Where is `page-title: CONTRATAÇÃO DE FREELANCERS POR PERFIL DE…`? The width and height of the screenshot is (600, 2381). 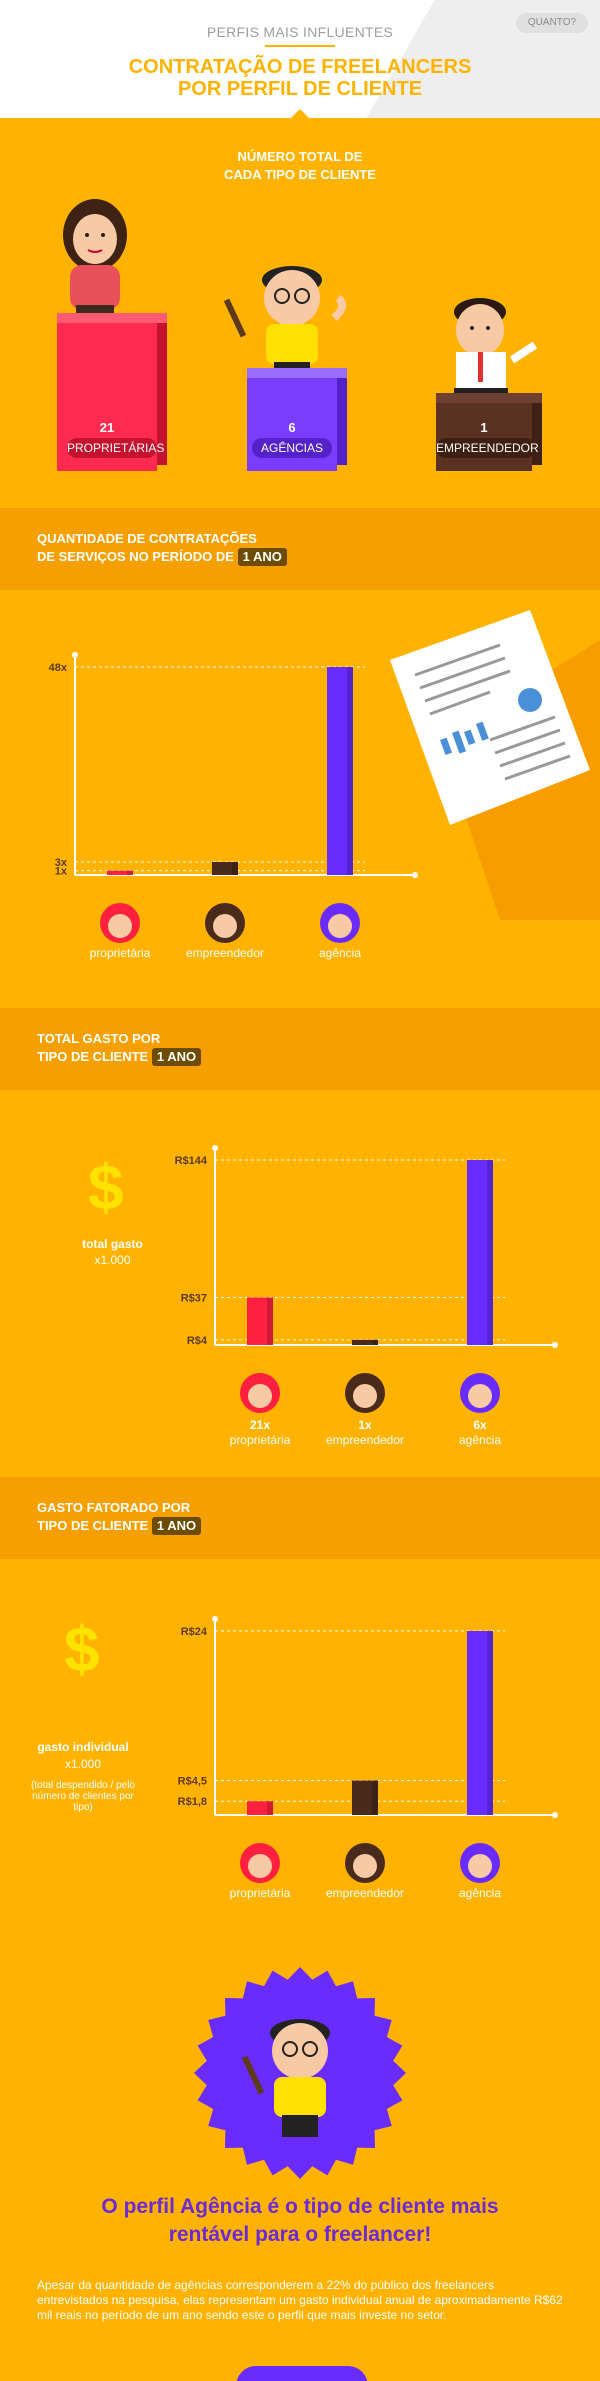
page-title: CONTRATAÇÃO DE FREELANCERS POR PERFIL DE… is located at coordinates (300, 78).